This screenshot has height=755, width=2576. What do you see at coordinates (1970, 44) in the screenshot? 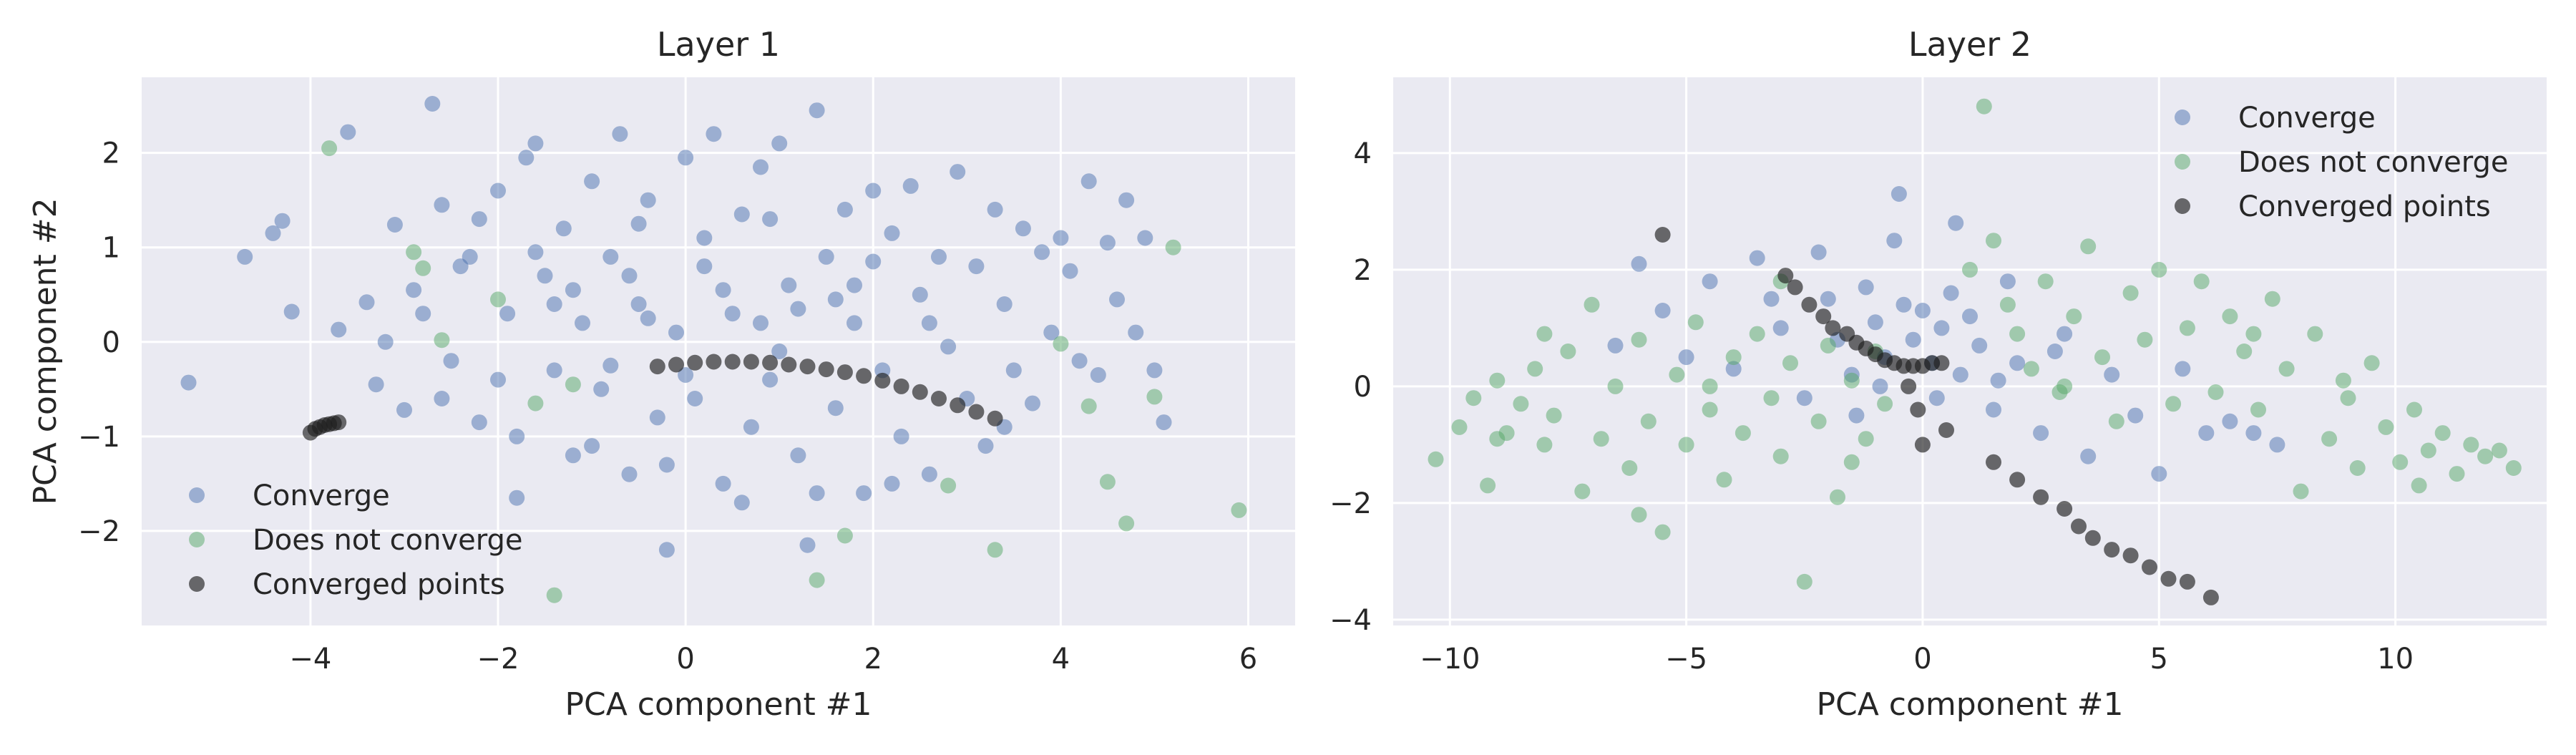
I see `layer-2-title: Layer 2` at bounding box center [1970, 44].